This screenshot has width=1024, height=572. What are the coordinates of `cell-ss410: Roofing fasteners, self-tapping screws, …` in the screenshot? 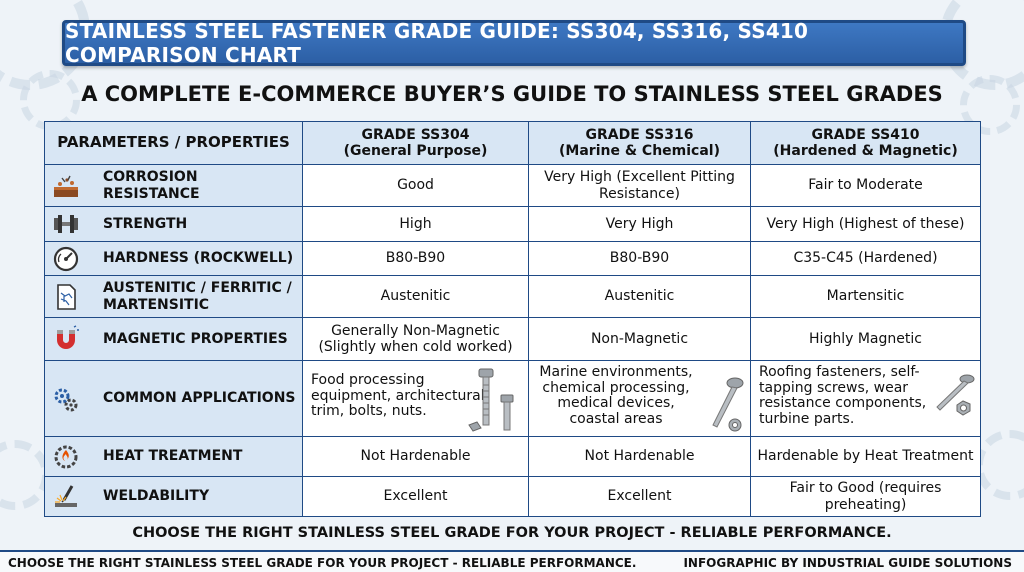 It's located at (865, 398).